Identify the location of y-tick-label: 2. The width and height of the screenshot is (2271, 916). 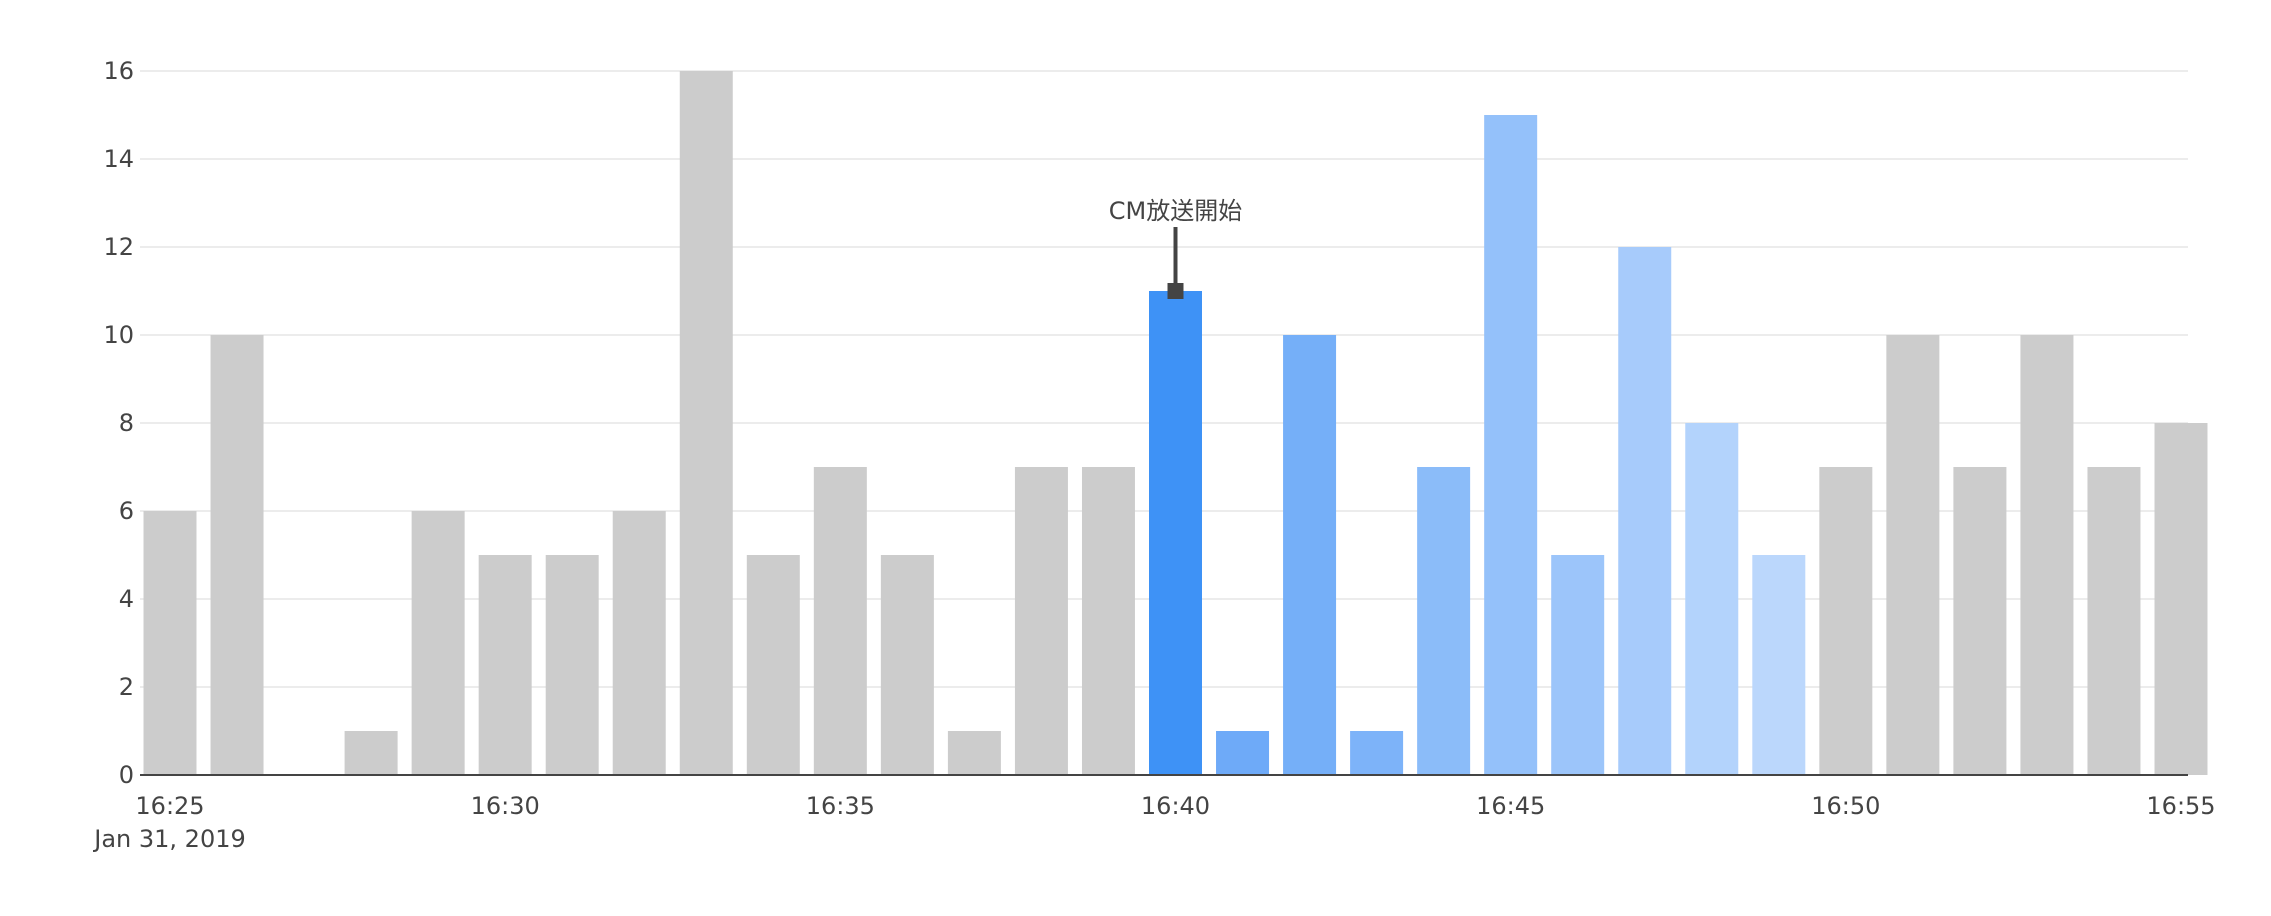
(126, 687).